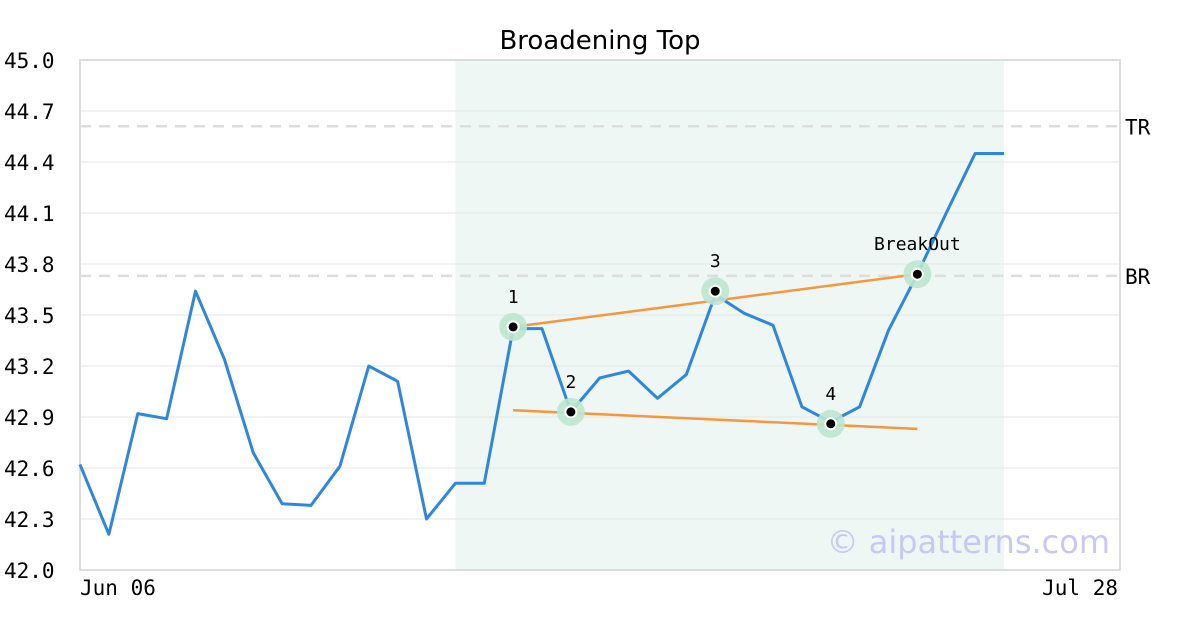 The width and height of the screenshot is (1200, 630). What do you see at coordinates (118, 588) in the screenshot?
I see `x-tick-label: Jun 06` at bounding box center [118, 588].